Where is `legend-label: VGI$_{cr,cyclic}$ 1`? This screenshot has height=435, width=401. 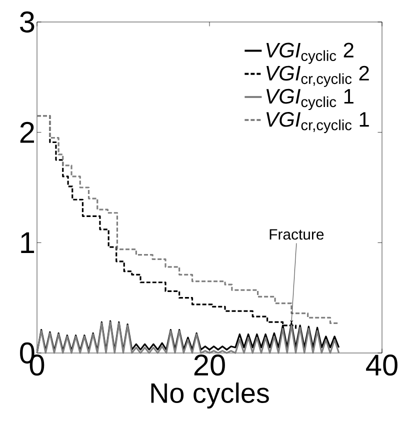 legend-label: VGI$_{cr,cyclic}$ 1 is located at coordinates (317, 123).